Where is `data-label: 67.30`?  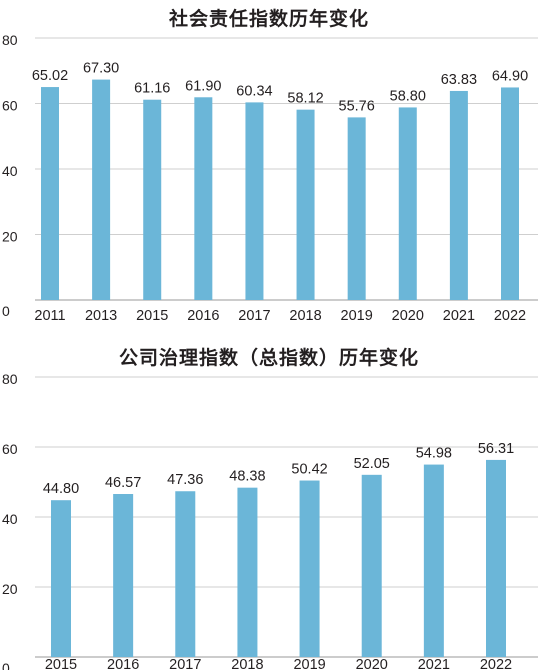
data-label: 67.30 is located at coordinates (101, 69).